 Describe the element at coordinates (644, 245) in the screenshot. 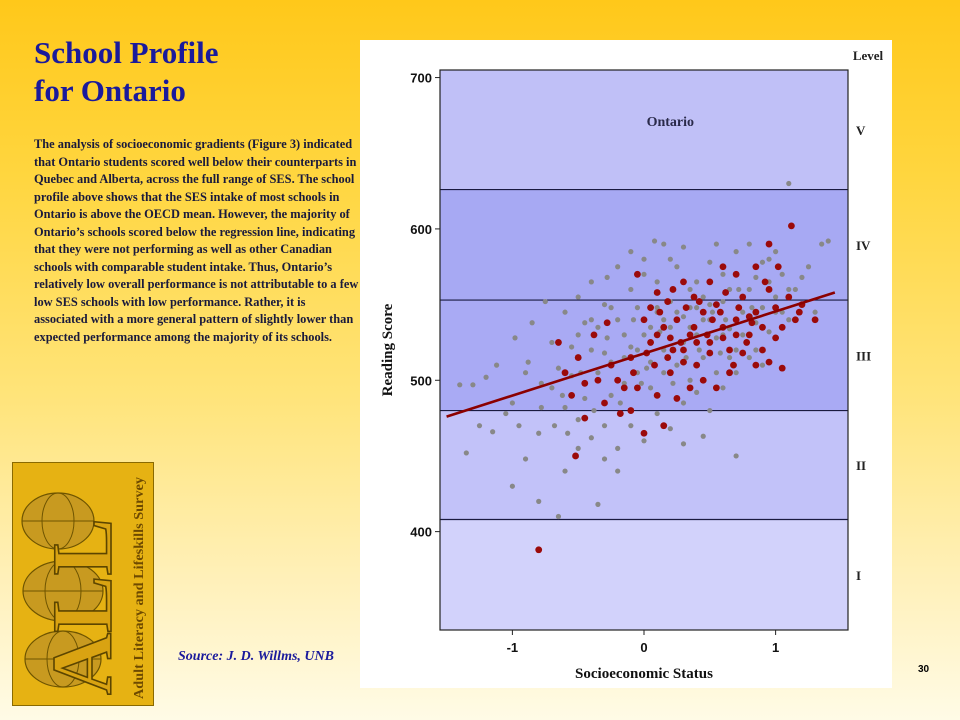

I see `level-band-iv` at that location.